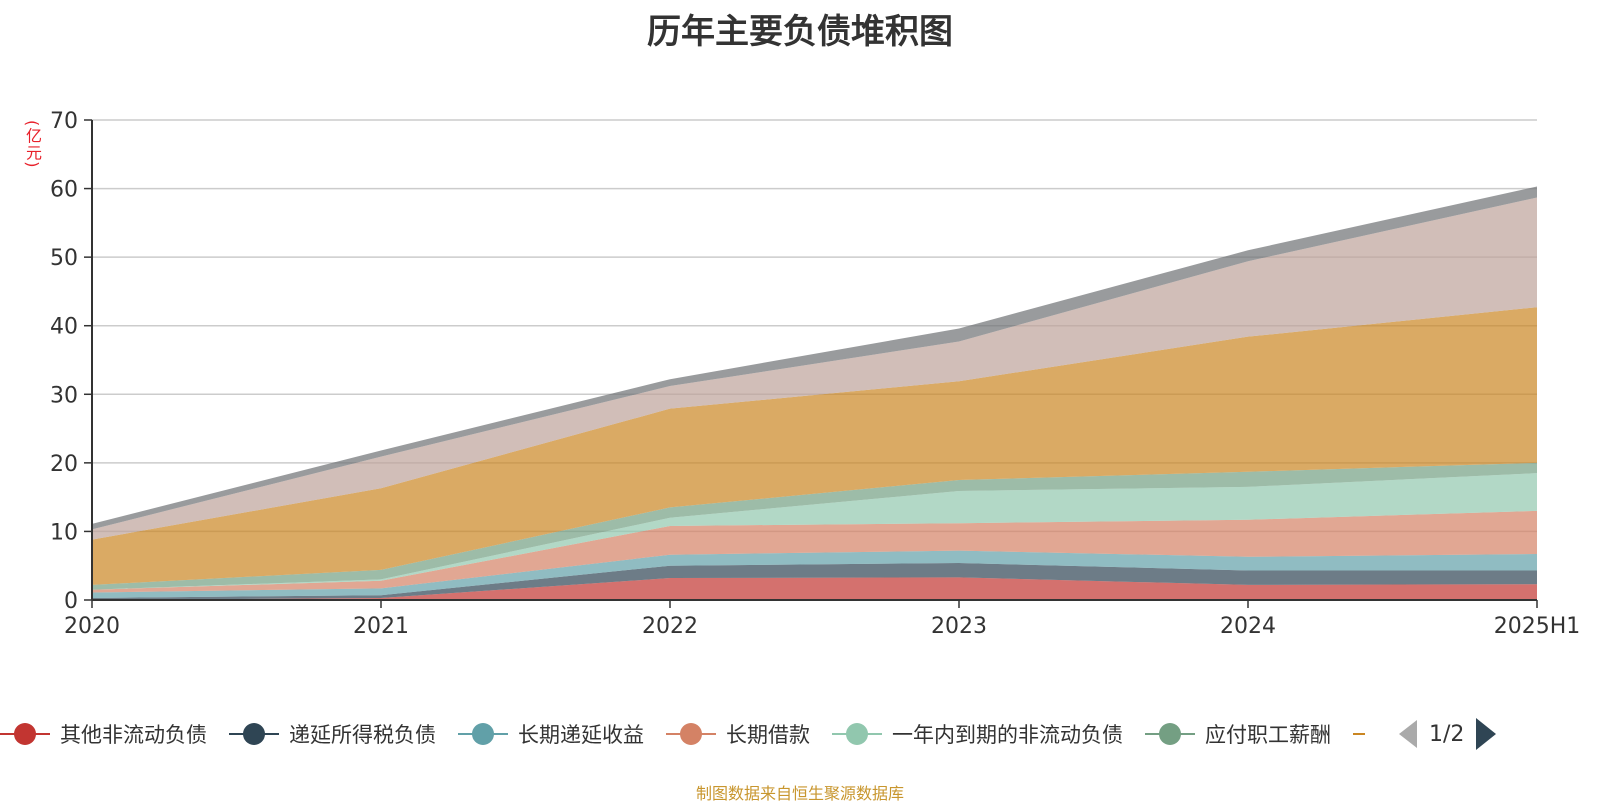 This screenshot has height=804, width=1600. What do you see at coordinates (64, 258) in the screenshot?
I see `y-tick-label: 50` at bounding box center [64, 258].